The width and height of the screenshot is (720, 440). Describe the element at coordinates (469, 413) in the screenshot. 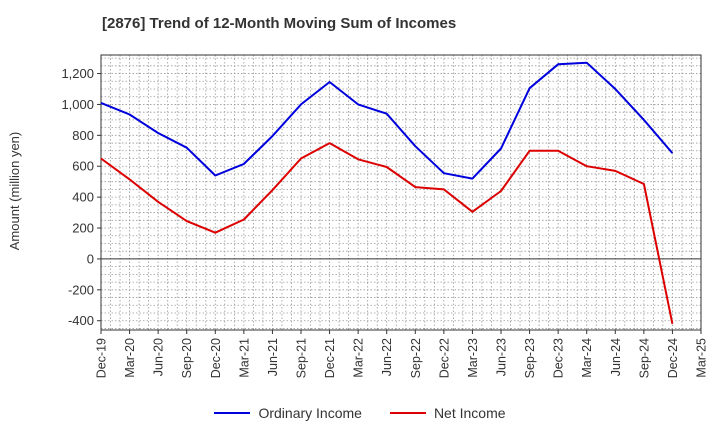

I see `legend-label-net-income: Net Income` at that location.